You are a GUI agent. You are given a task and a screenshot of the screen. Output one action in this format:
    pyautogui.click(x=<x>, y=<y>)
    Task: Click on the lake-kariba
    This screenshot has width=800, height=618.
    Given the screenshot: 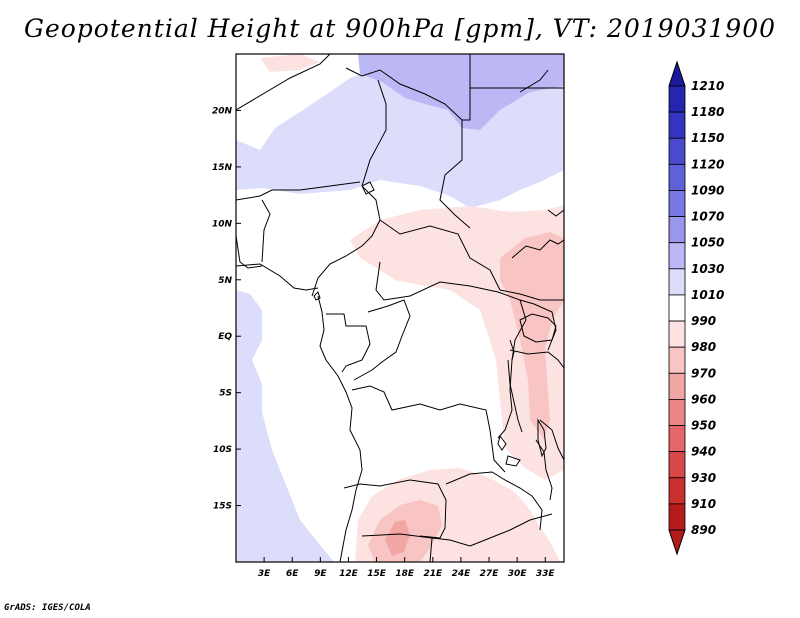 What is the action you would take?
    pyautogui.click(x=513, y=461)
    